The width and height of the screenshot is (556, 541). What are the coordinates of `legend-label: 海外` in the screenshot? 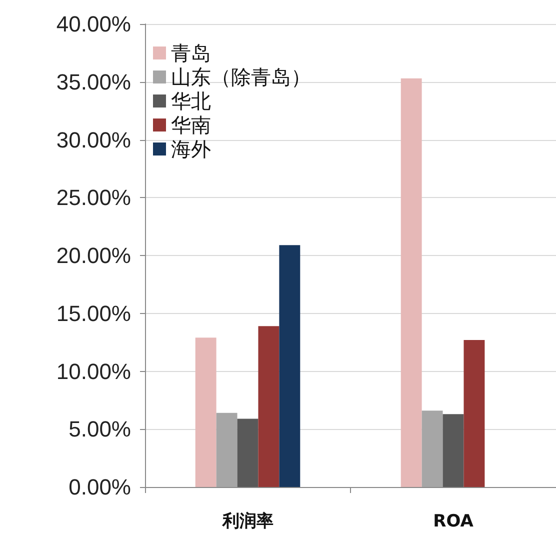 It's located at (191, 149).